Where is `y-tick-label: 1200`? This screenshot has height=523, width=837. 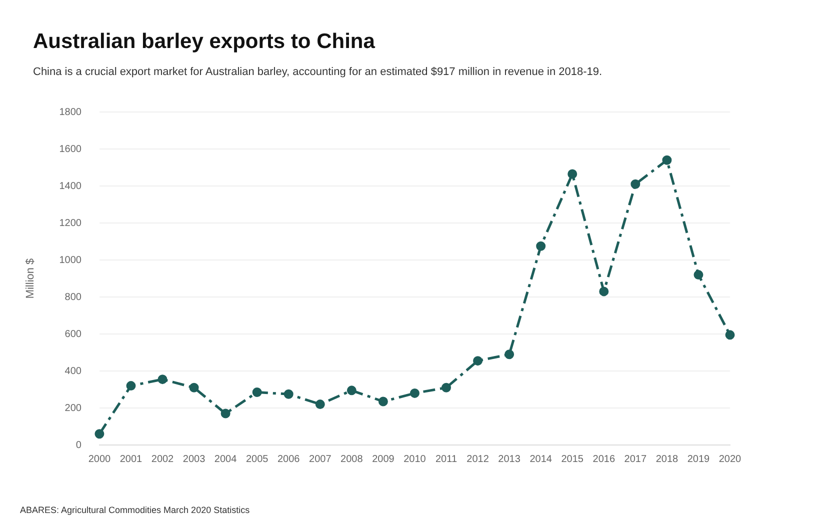
y-tick-label: 1200 is located at coordinates (70, 223).